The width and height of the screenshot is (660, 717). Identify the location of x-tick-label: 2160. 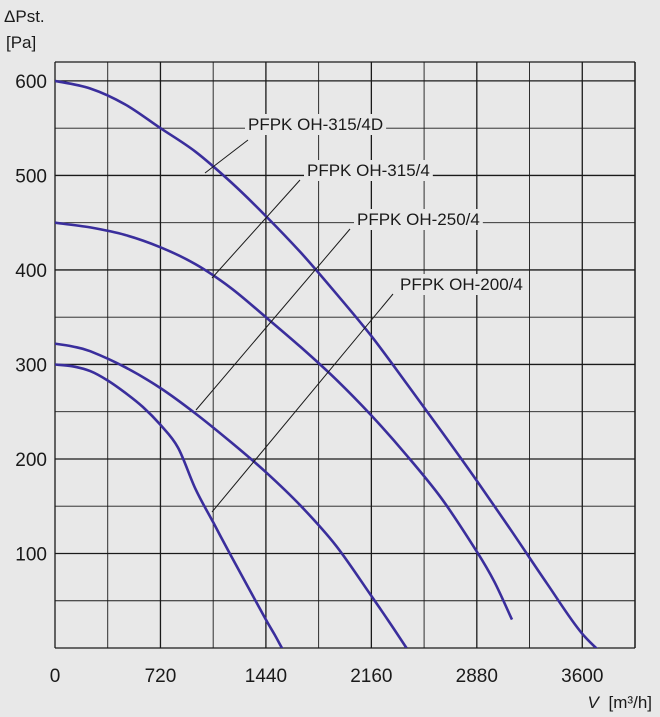
(371, 676).